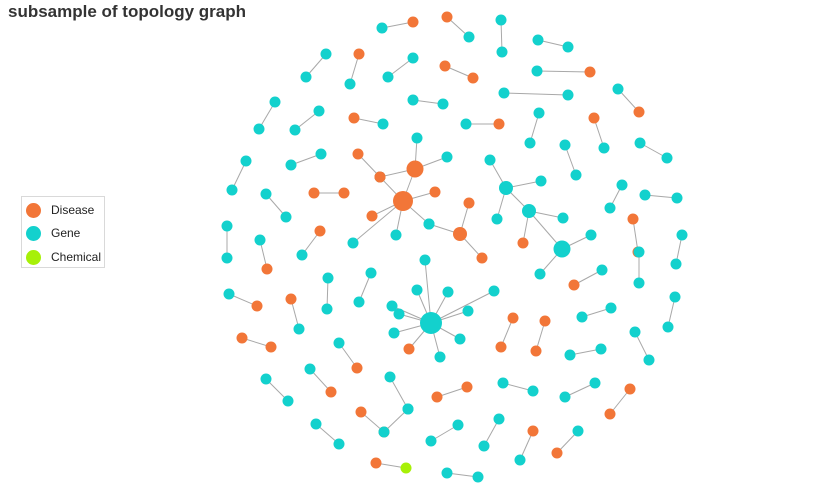 This screenshot has height=492, width=838. I want to click on chemical-node, so click(406, 468).